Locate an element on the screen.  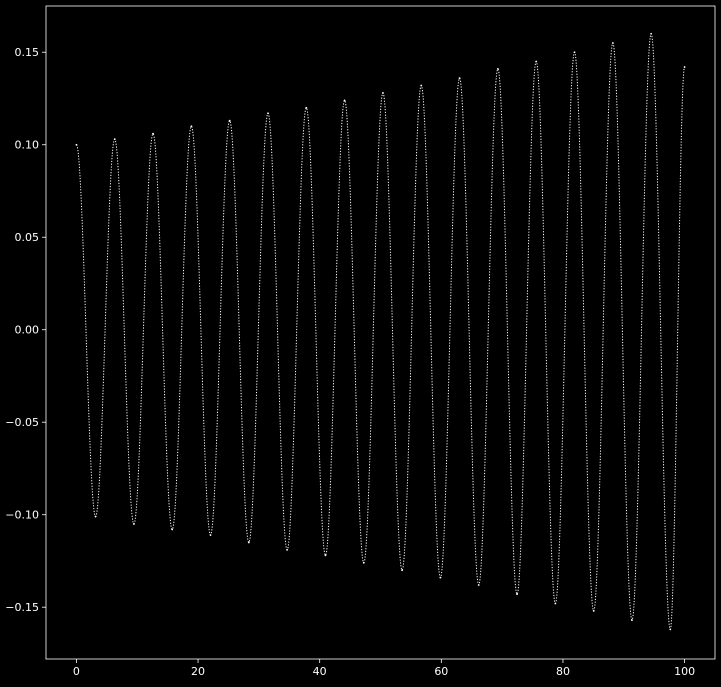
y-tick-label: −0.05 is located at coordinates (22, 422).